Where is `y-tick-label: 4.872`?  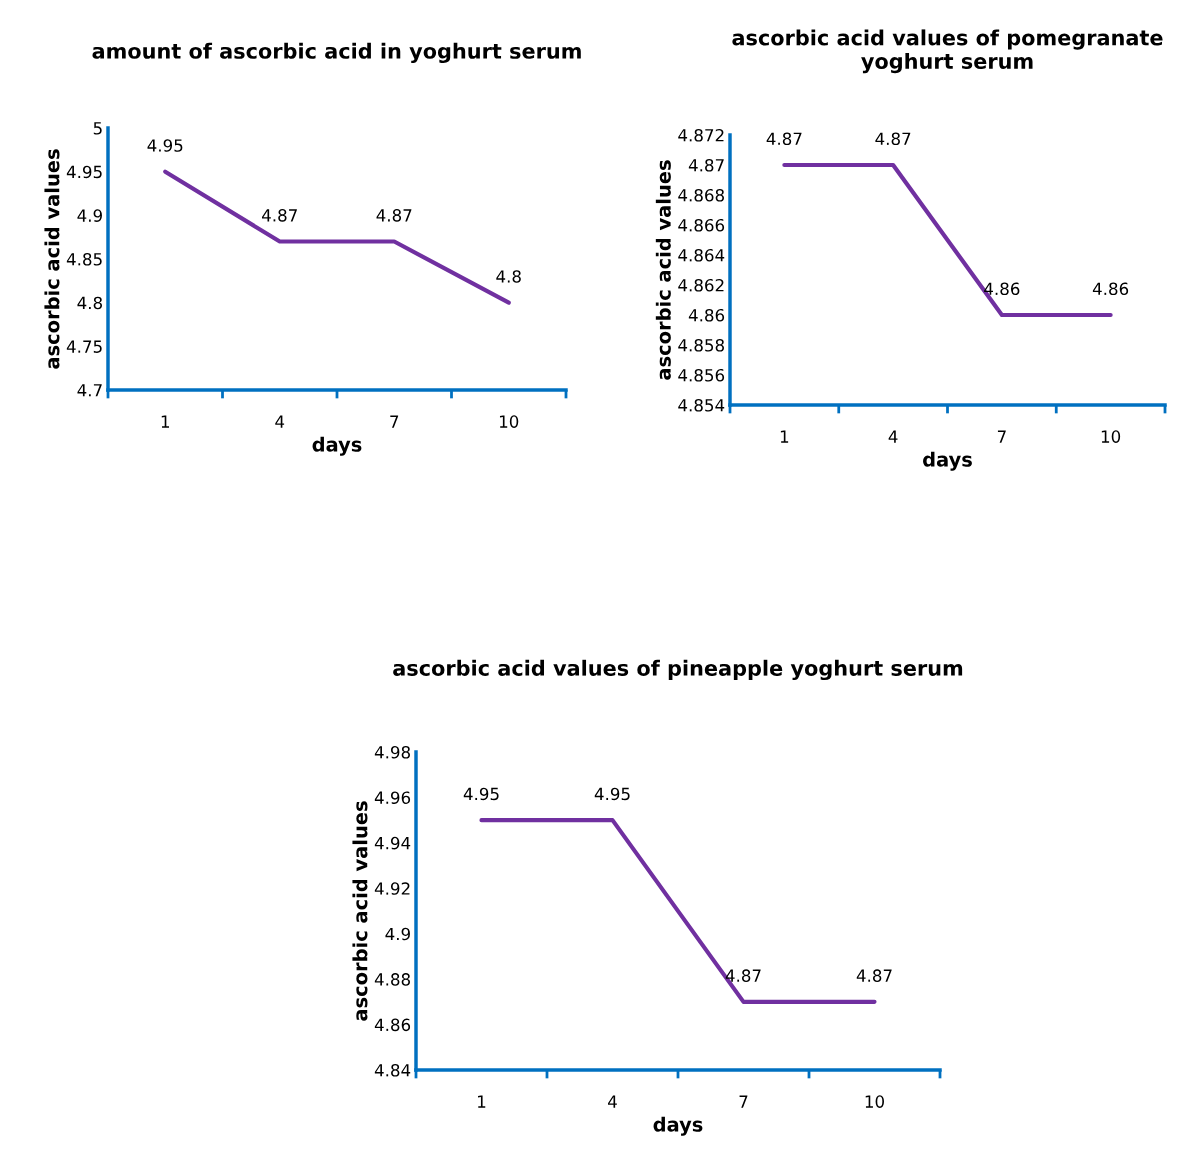
y-tick-label: 4.872 is located at coordinates (701, 135).